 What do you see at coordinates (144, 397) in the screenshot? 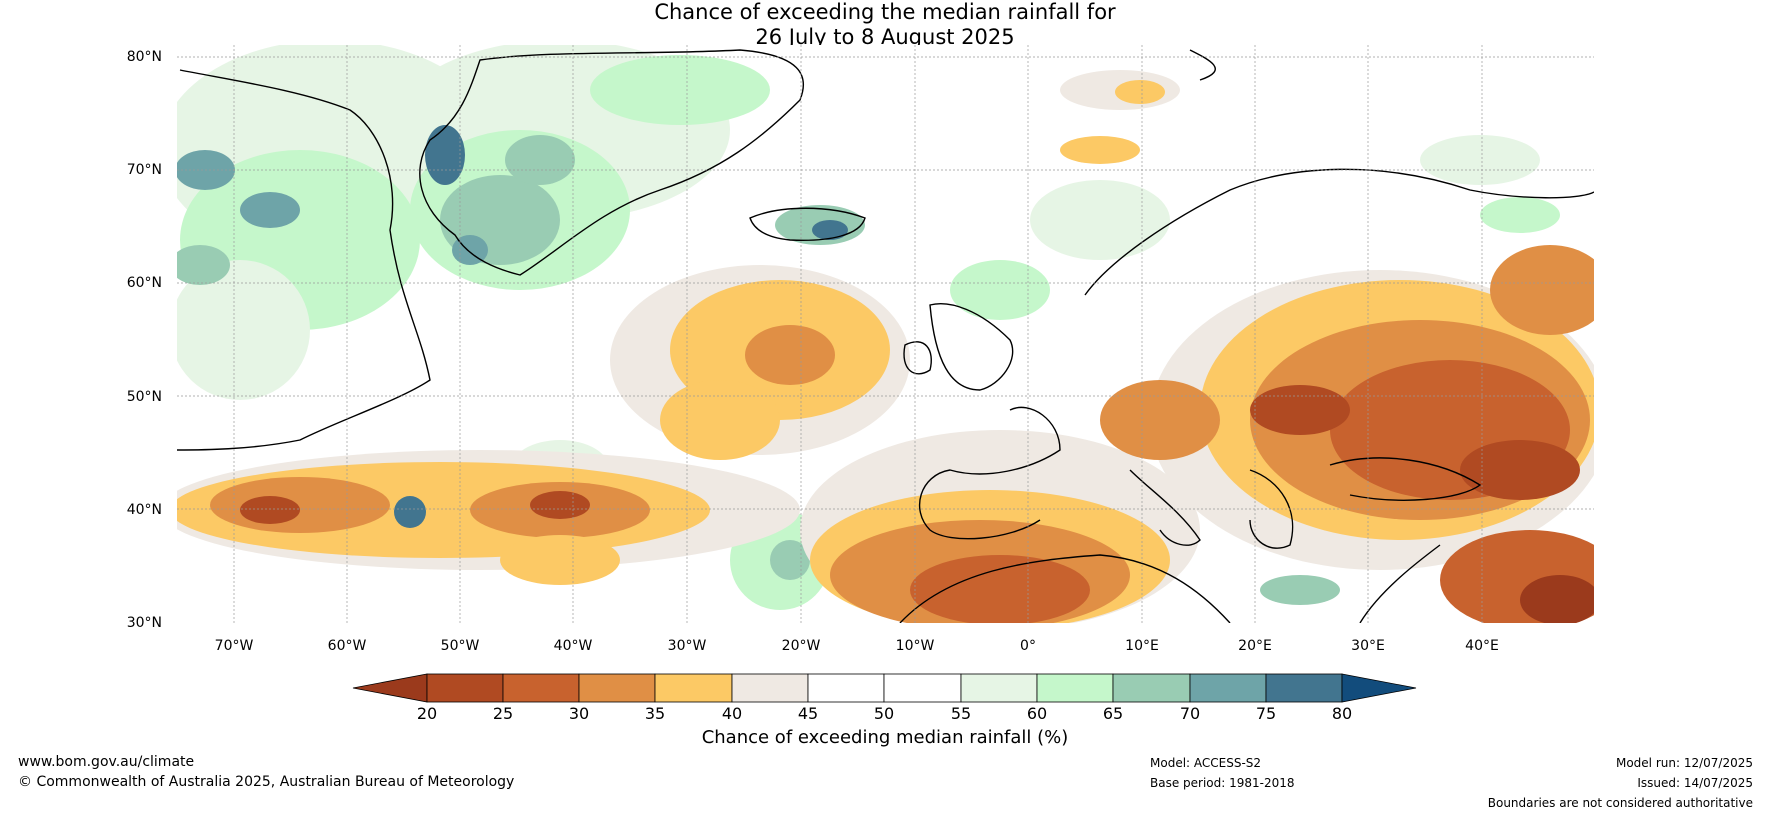
I see `lat-label-50n: 50°N` at bounding box center [144, 397].